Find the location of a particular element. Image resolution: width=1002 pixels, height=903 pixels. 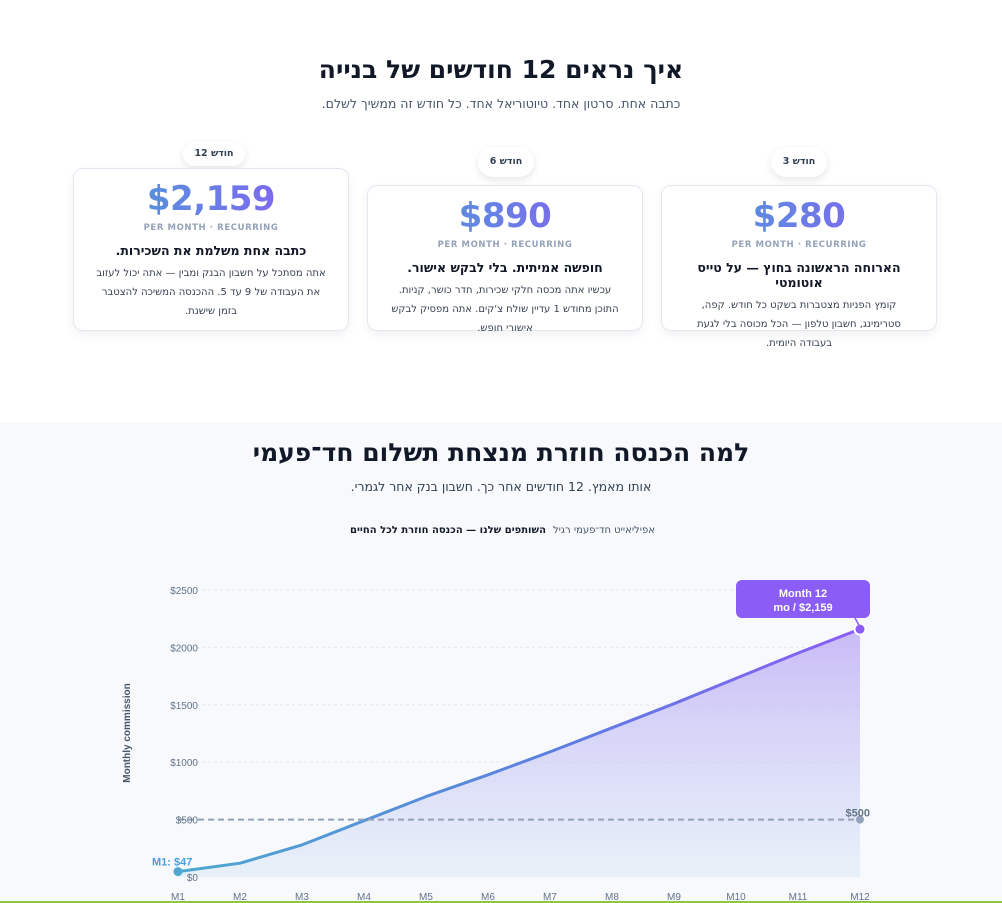

tooltip-box is located at coordinates (803, 599).